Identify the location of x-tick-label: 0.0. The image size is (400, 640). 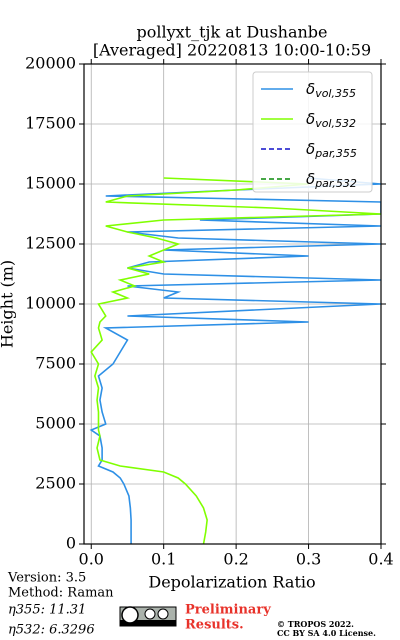
(91, 559).